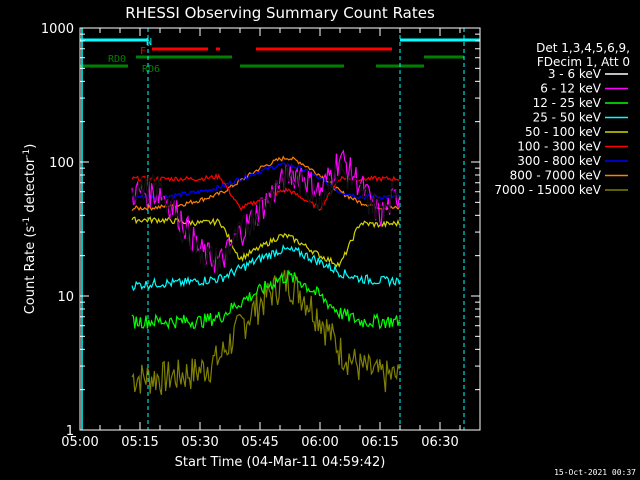 The image size is (640, 480). What do you see at coordinates (61, 163) in the screenshot?
I see `y-tick-label: 100` at bounding box center [61, 163].